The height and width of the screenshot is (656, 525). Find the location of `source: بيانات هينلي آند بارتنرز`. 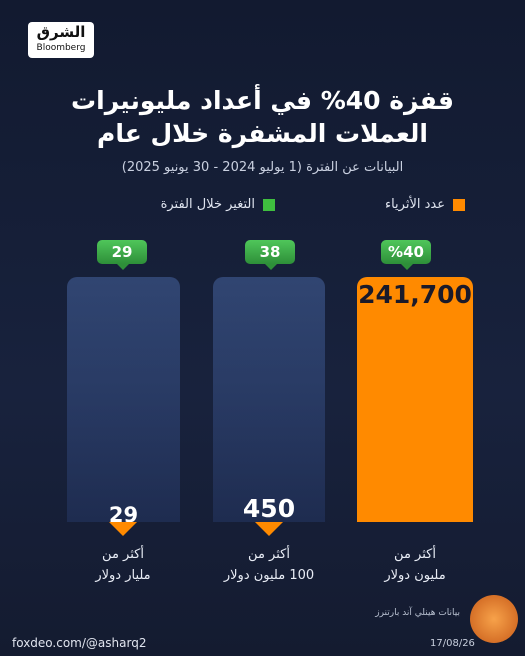

source: بيانات هينلي آند بارتنرز is located at coordinates (417, 613).